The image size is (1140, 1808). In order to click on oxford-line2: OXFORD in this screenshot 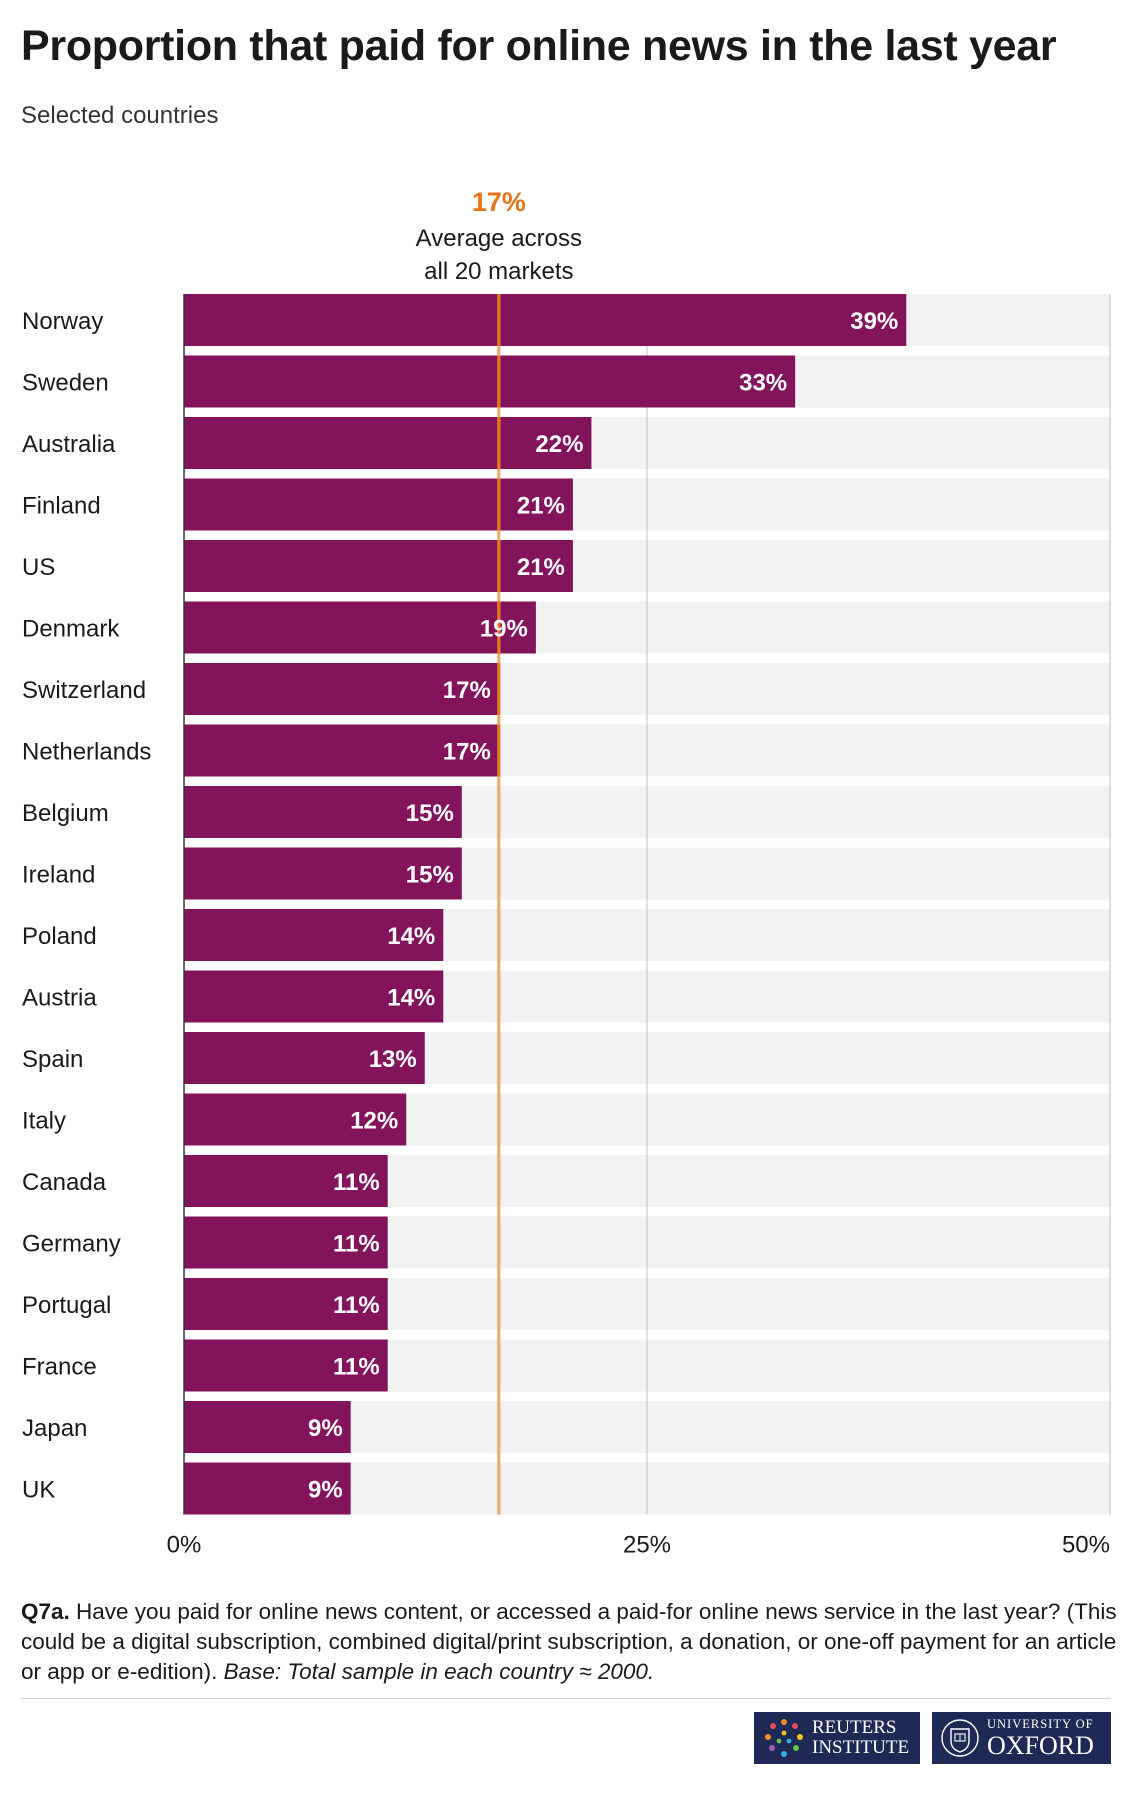, I will do `click(1040, 1745)`.